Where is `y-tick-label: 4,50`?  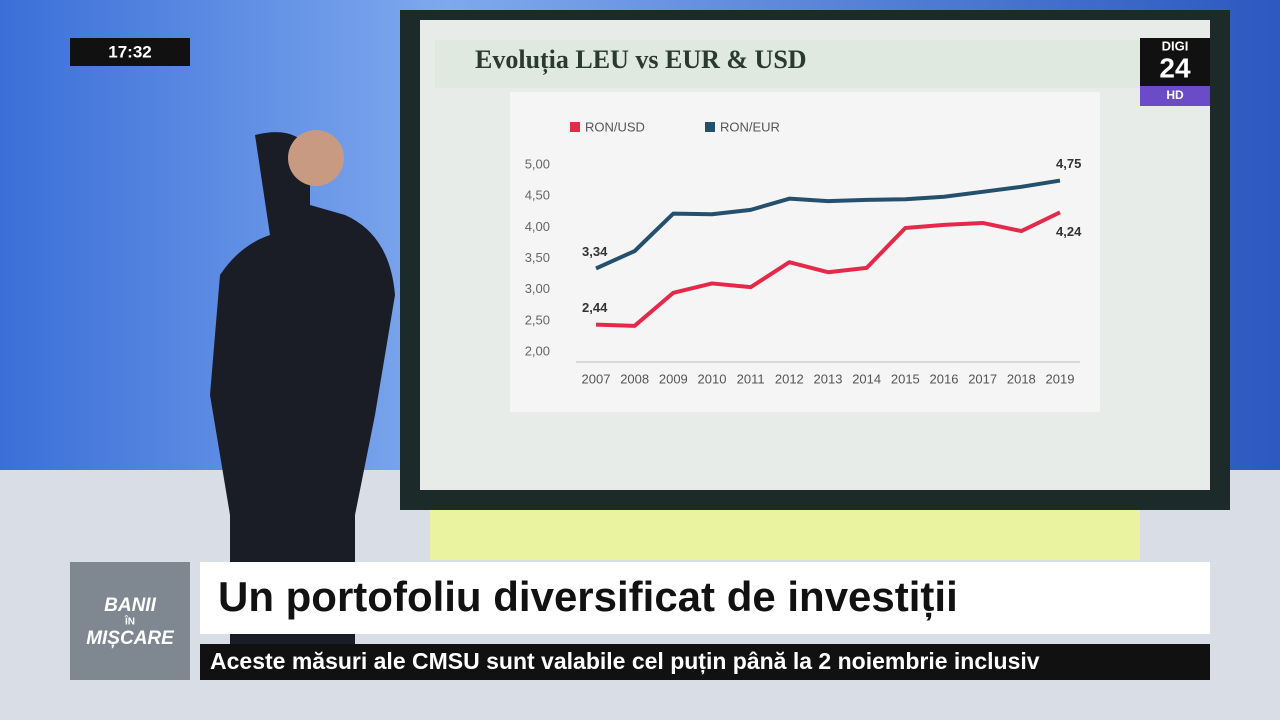 y-tick-label: 4,50 is located at coordinates (537, 195).